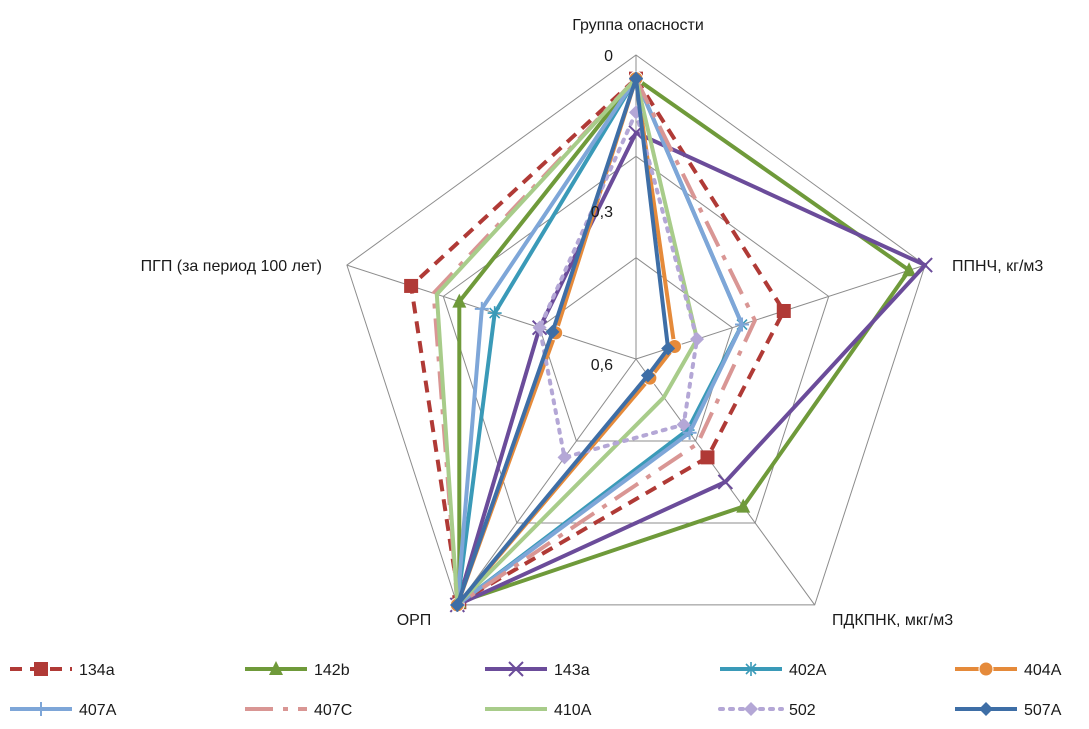 This screenshot has height=729, width=1089. Describe the element at coordinates (1008, 670) in the screenshot. I see `legend-item-404A: 404A` at that location.